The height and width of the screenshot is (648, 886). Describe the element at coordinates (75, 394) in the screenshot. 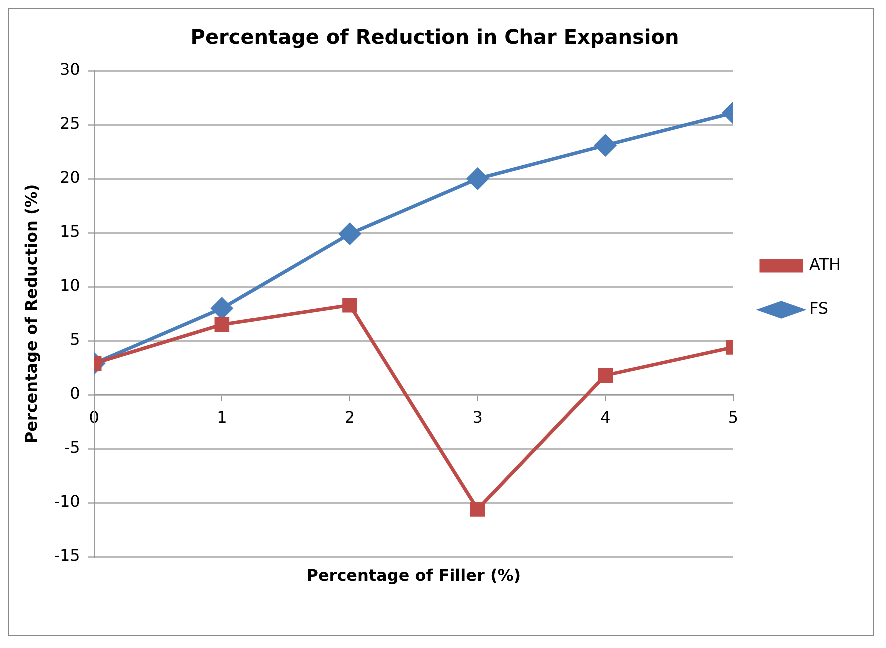

I see `y-tick-label: 0` at that location.